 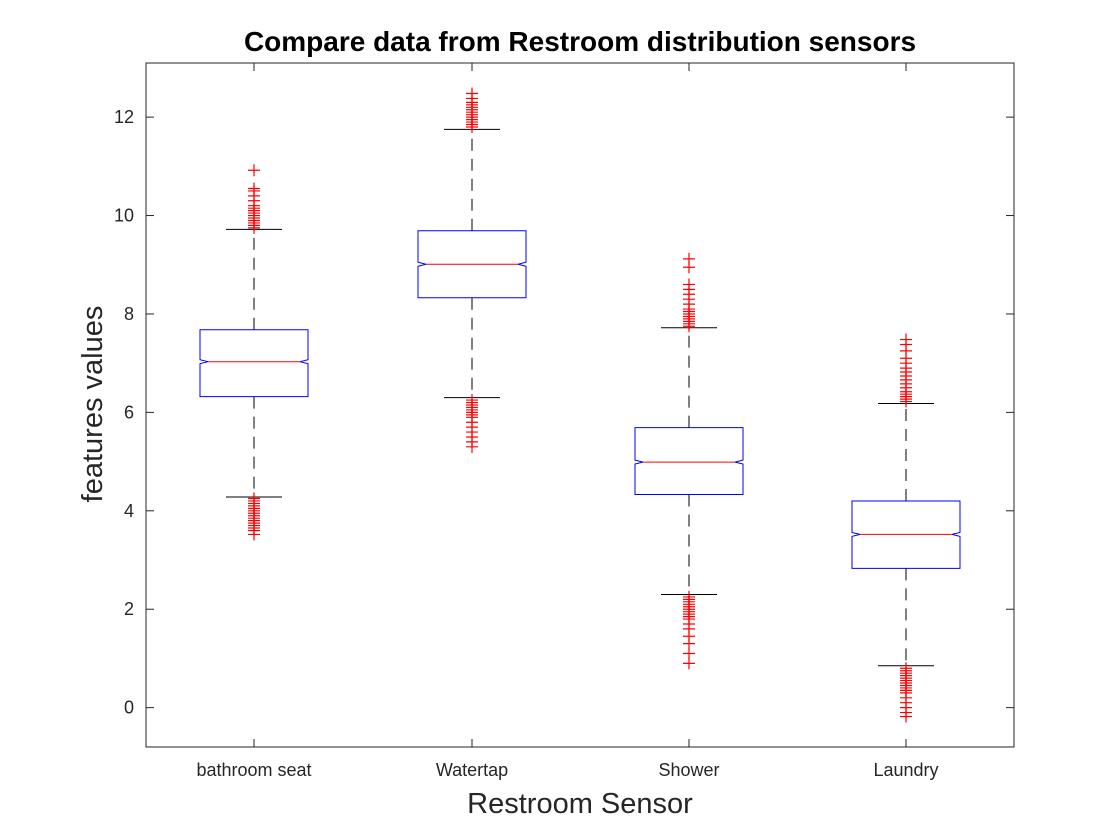 What do you see at coordinates (129, 708) in the screenshot?
I see `y-tick-label: 0` at bounding box center [129, 708].